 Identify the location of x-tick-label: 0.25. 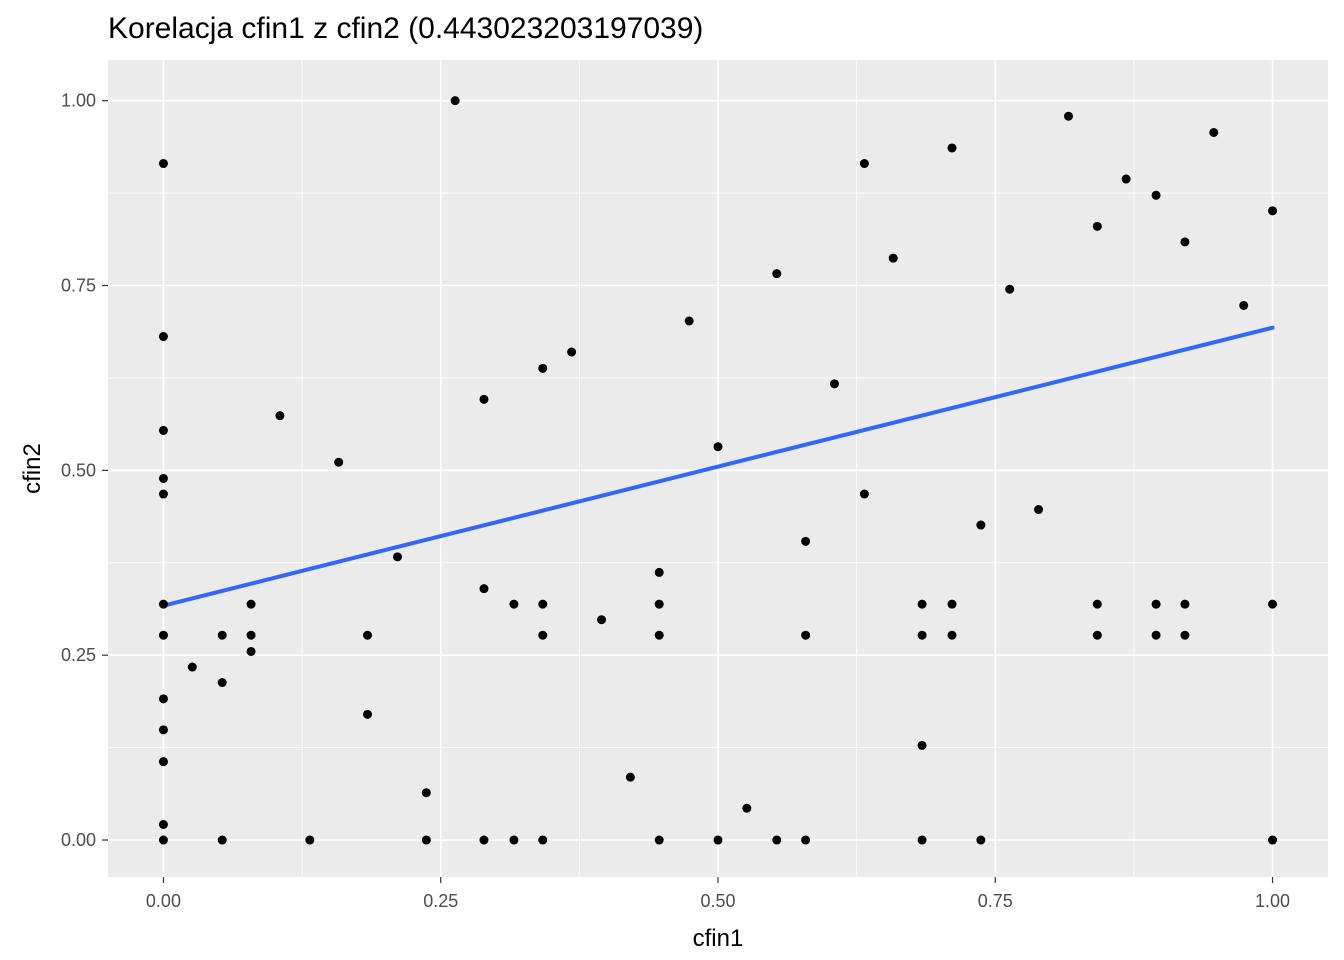
(440, 901).